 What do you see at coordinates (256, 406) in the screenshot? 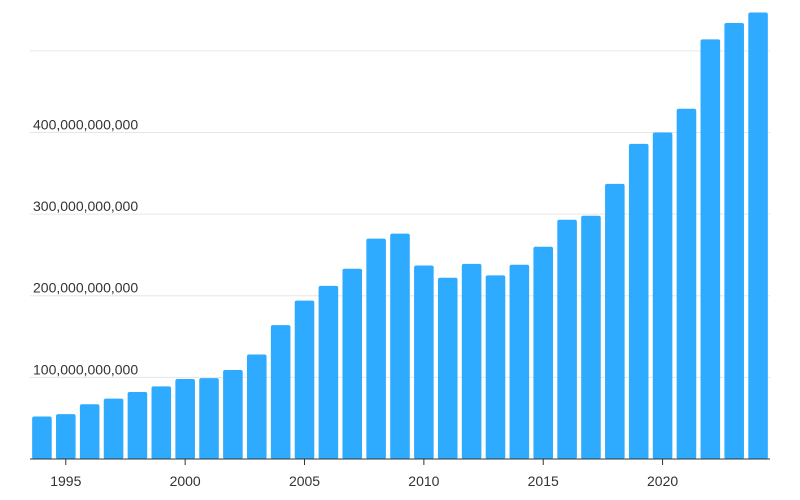
I see `bar-2003` at bounding box center [256, 406].